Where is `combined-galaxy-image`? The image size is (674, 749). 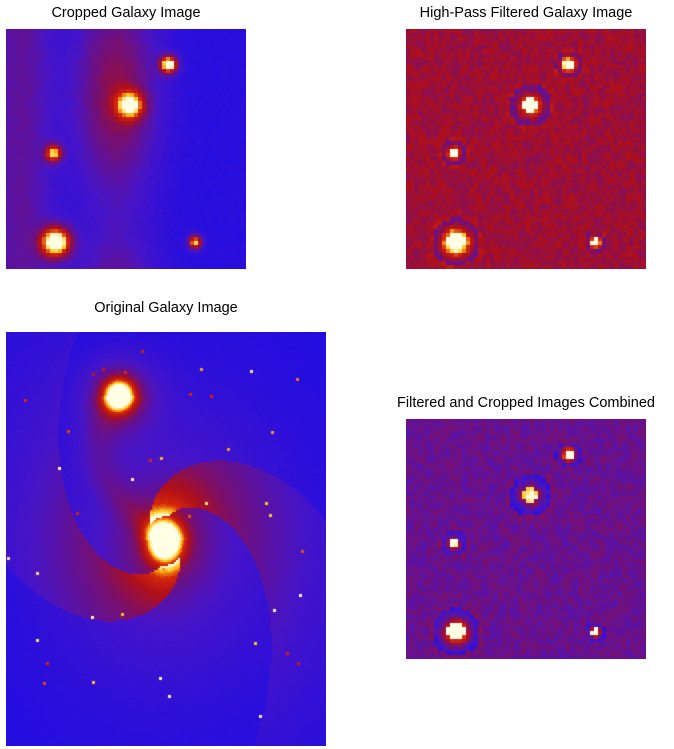
combined-galaxy-image is located at coordinates (526, 539).